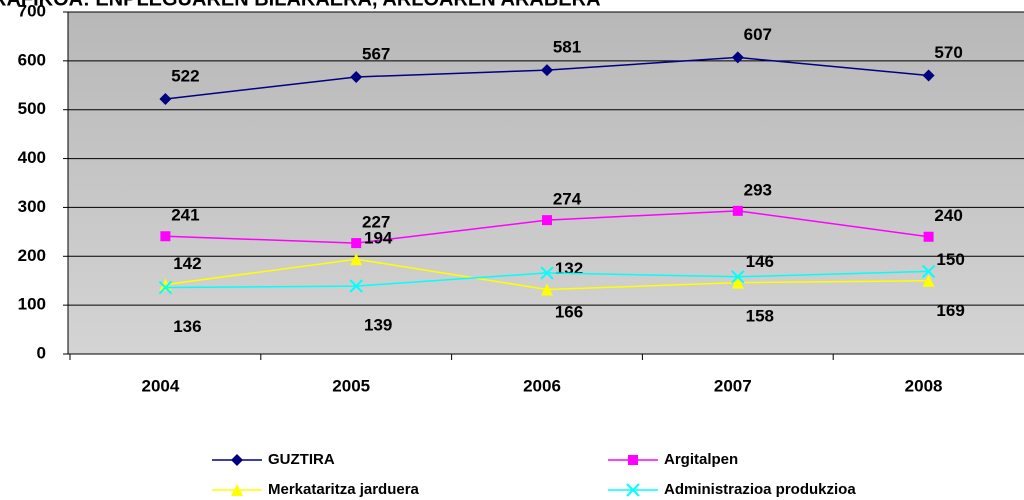 This screenshot has width=1024, height=500. What do you see at coordinates (32, 255) in the screenshot?
I see `y-tick-label: 200` at bounding box center [32, 255].